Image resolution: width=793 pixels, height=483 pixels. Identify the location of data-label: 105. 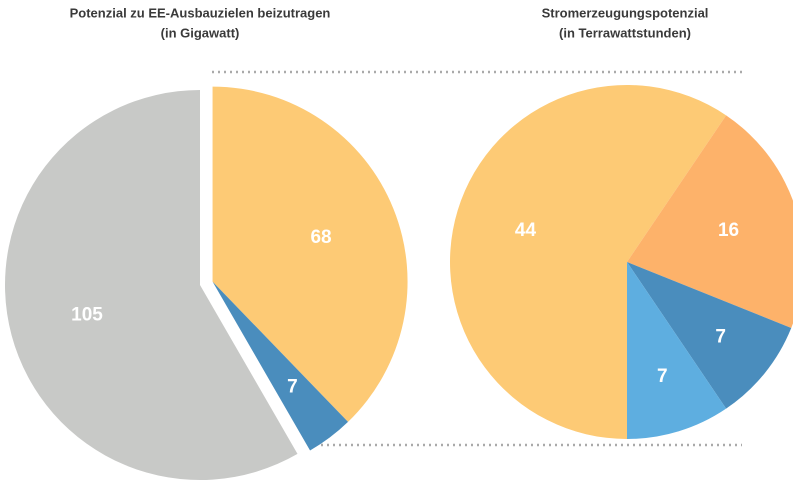
(87, 314).